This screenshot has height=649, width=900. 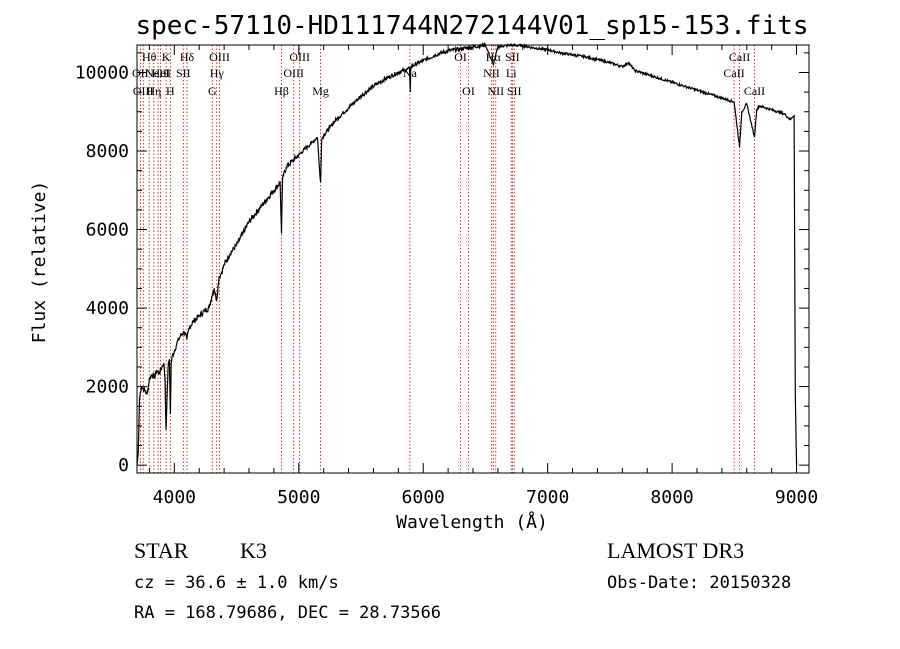 I want to click on x-tick-label: 7000, so click(x=547, y=497).